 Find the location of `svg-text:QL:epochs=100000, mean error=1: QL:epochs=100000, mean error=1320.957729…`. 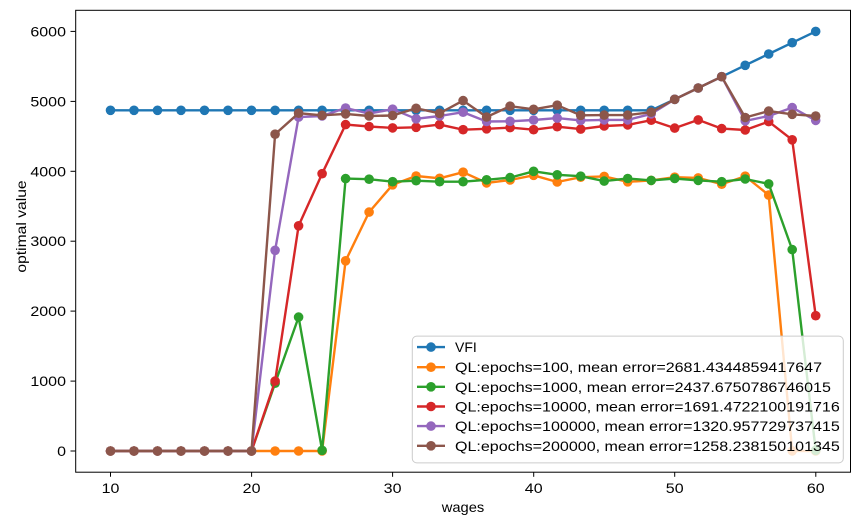

svg-text:QL:epochs=100000, mean error=1: QL:epochs=100000, mean error=1320.957729… is located at coordinates (647, 426).